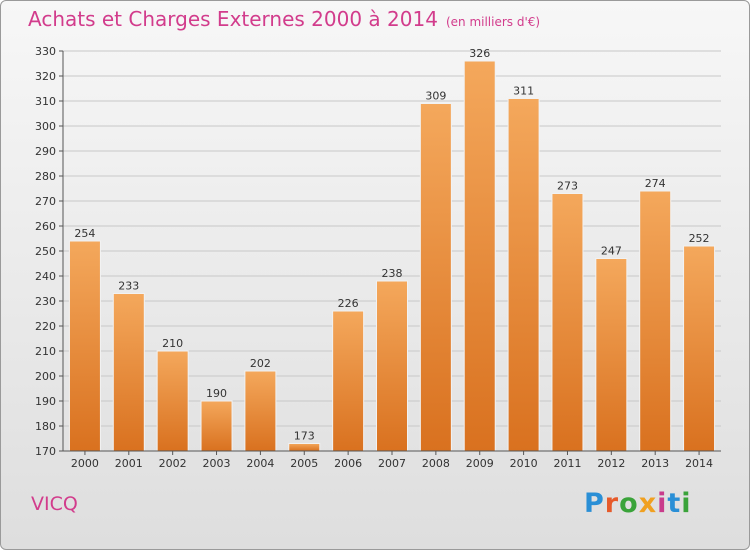 Image resolution: width=750 pixels, height=550 pixels. What do you see at coordinates (54, 504) in the screenshot?
I see `place-name: VICQ` at bounding box center [54, 504].